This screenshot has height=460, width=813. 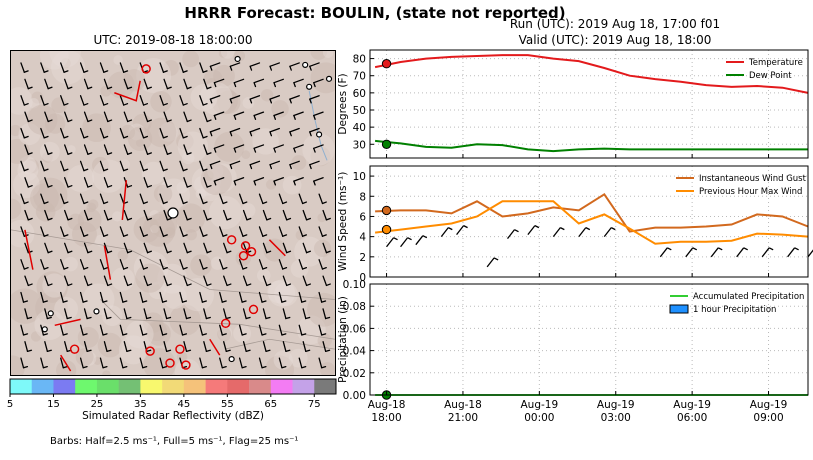 What do you see at coordinates (354, 285) in the screenshot?
I see `y-tick-label: 0.10` at bounding box center [354, 285].